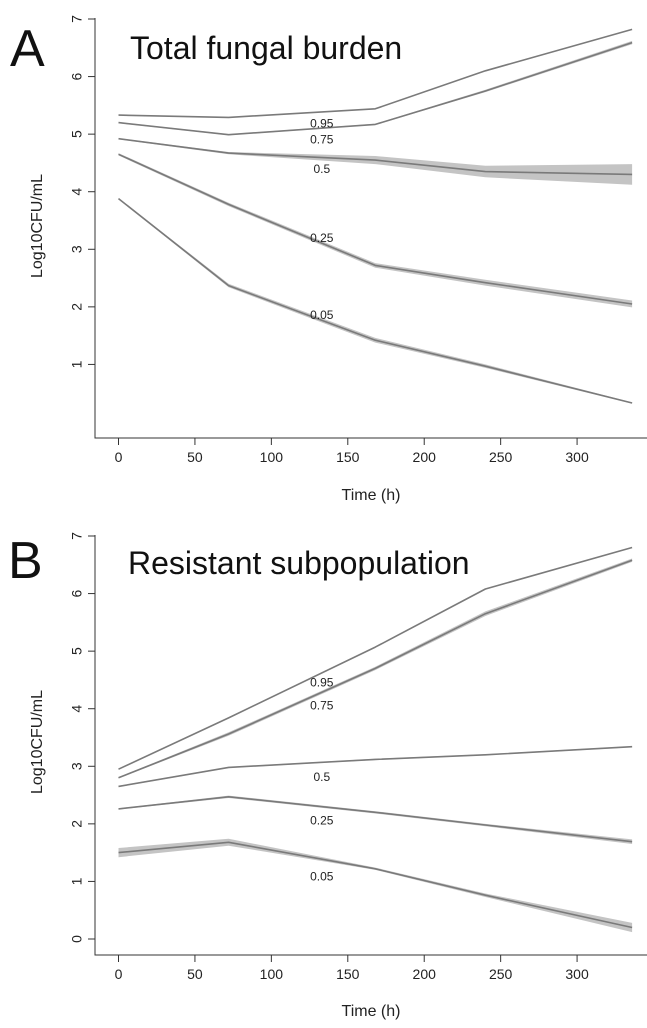 The height and width of the screenshot is (1028, 647). Describe the element at coordinates (77, 364) in the screenshot. I see `panel-a-y-tick-label: 1` at that location.